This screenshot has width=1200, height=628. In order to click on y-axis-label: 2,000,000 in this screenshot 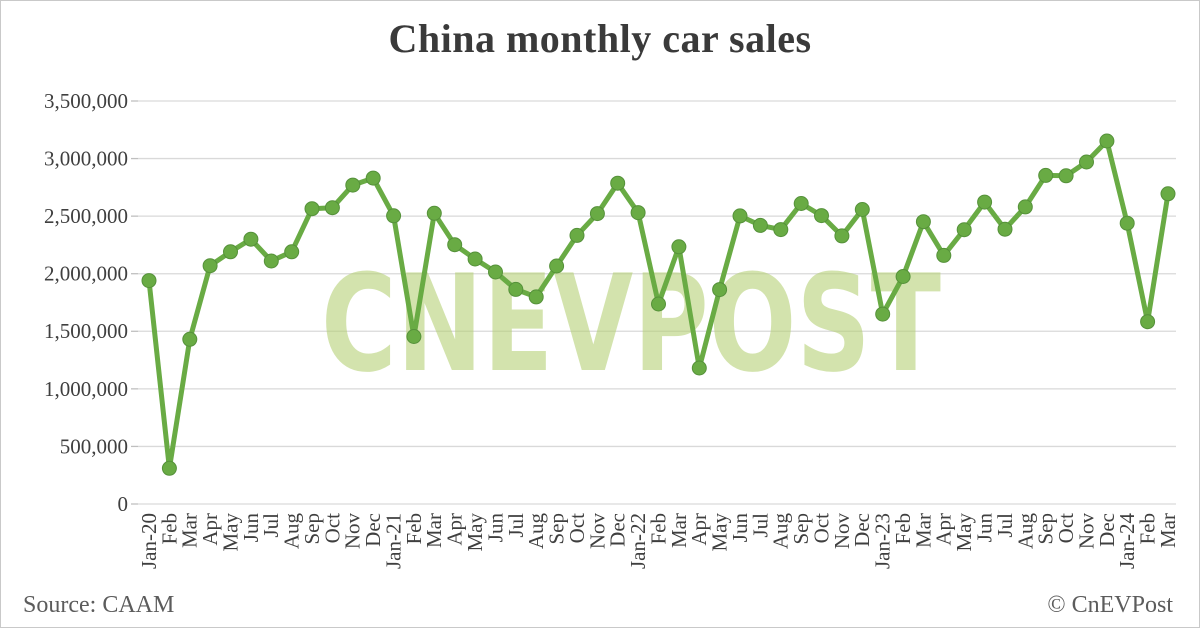, I will do `click(86, 274)`.